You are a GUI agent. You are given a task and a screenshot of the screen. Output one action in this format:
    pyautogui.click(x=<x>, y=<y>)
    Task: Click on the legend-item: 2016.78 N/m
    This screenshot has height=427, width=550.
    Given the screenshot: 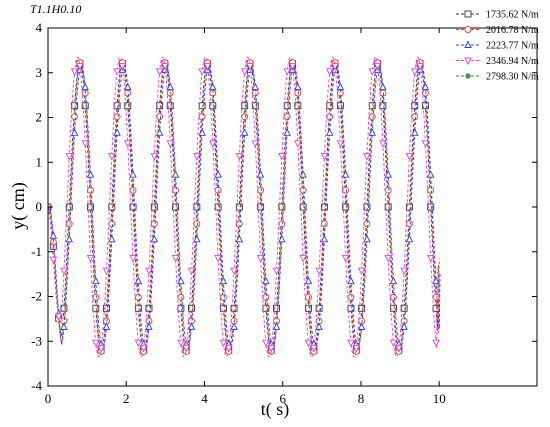 What is the action you would take?
    pyautogui.click(x=497, y=30)
    